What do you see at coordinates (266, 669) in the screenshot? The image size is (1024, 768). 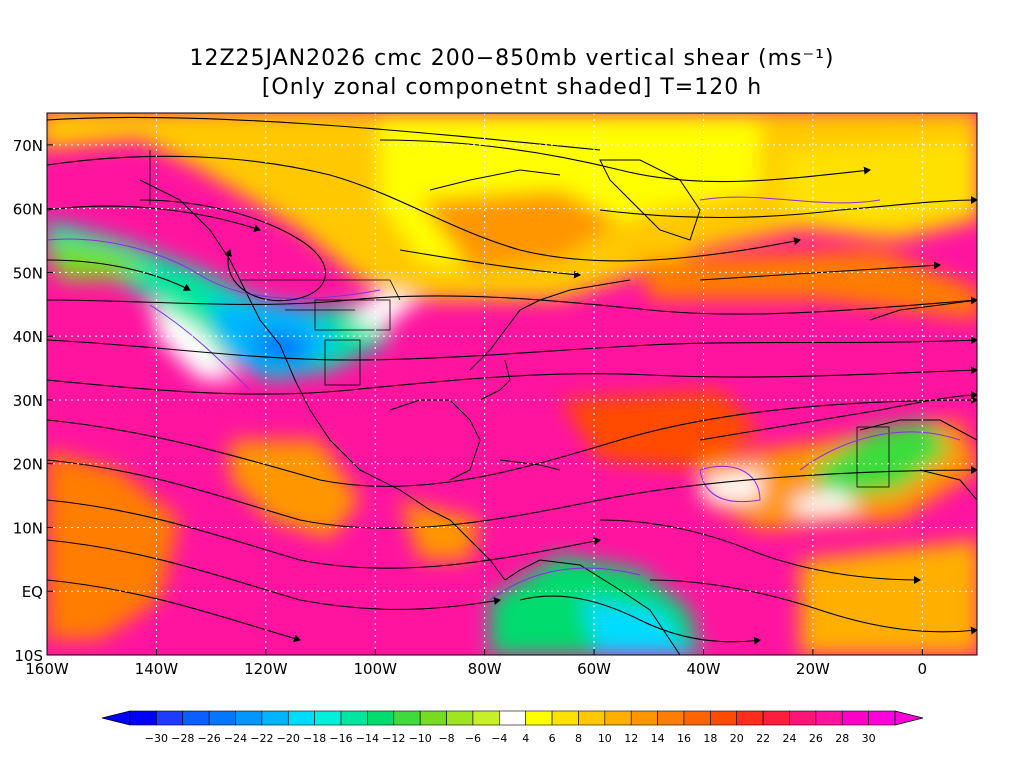 I see `lon-tick-label: 120W` at bounding box center [266, 669].